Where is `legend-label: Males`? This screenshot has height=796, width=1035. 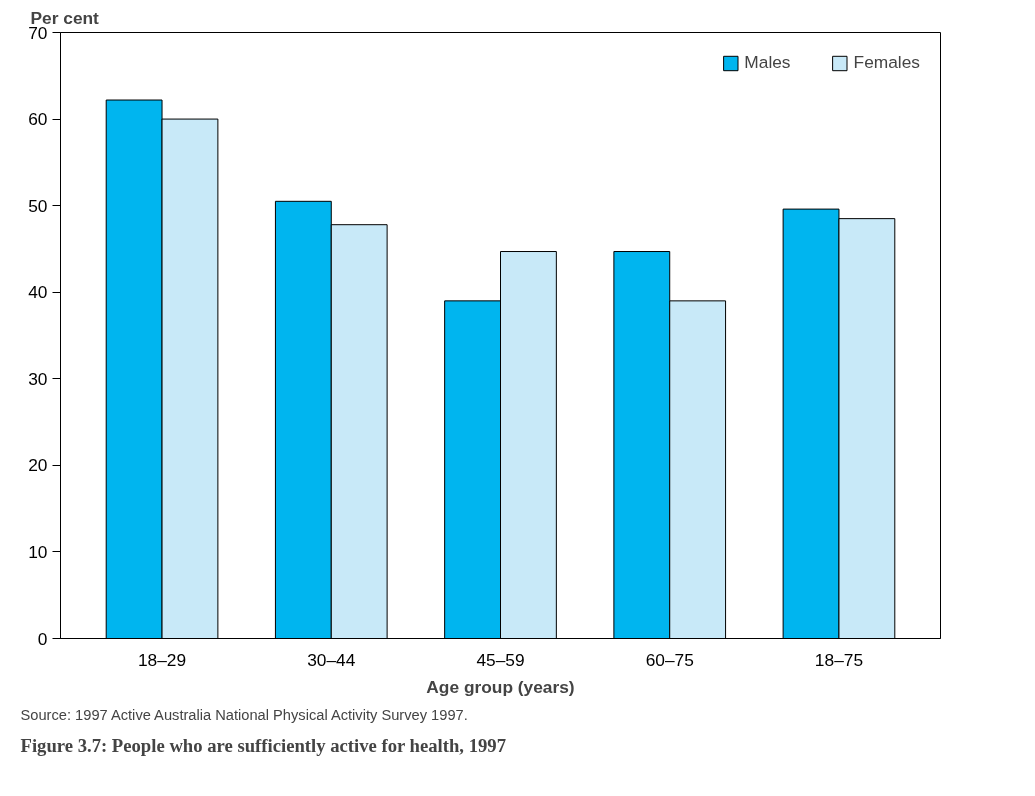
legend-label: Males is located at coordinates (767, 62).